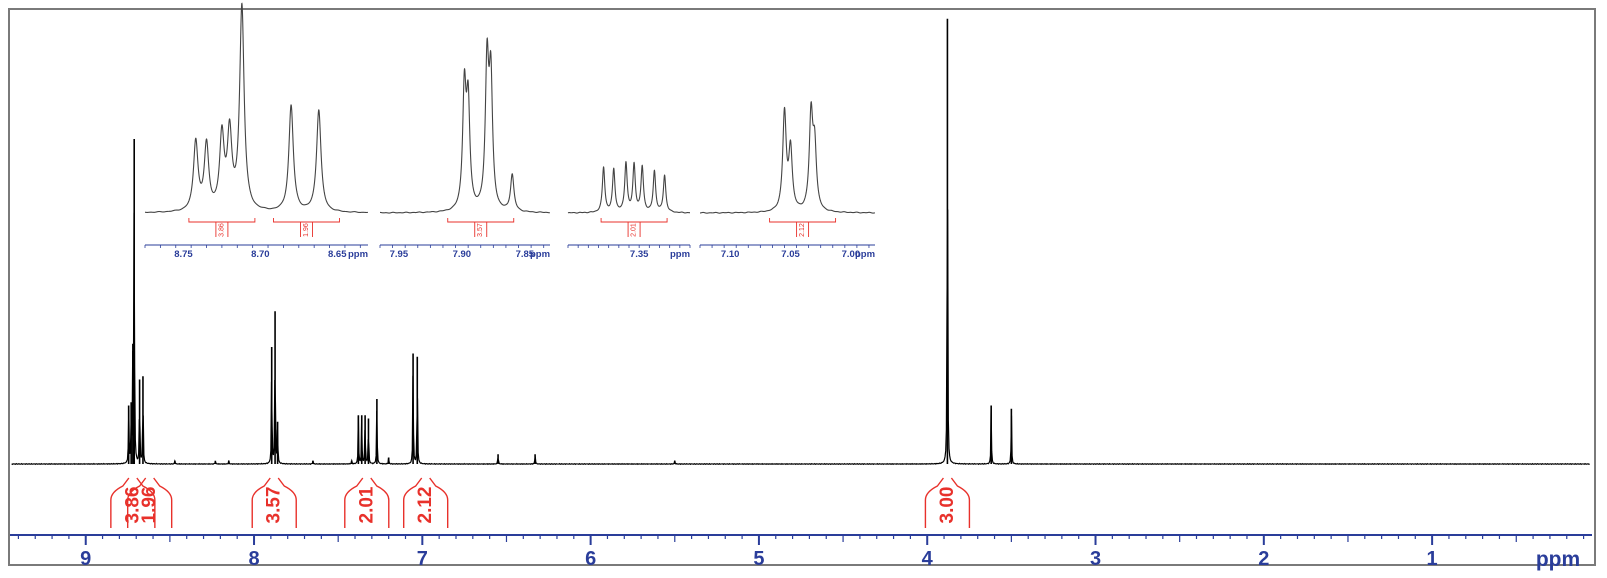  I want to click on inset-integral-value: 2.01, so click(634, 230).